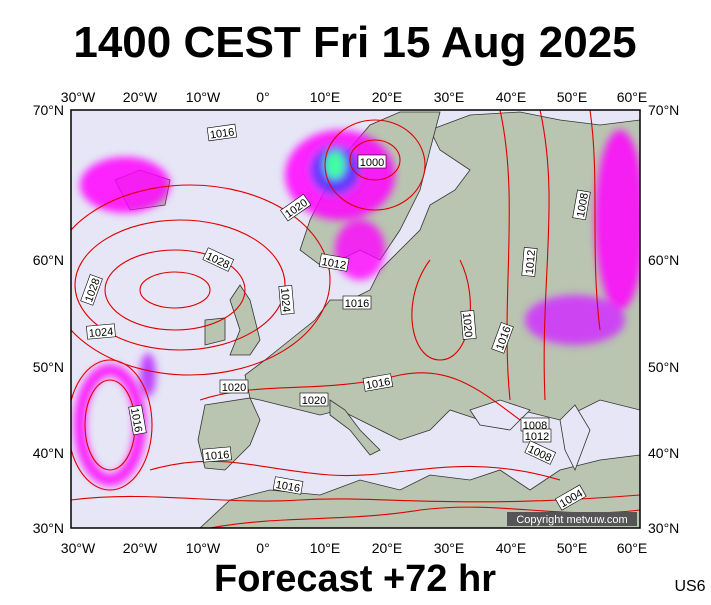 The width and height of the screenshot is (711, 605). I want to click on isobar-label-text: 1000, so click(372, 163).